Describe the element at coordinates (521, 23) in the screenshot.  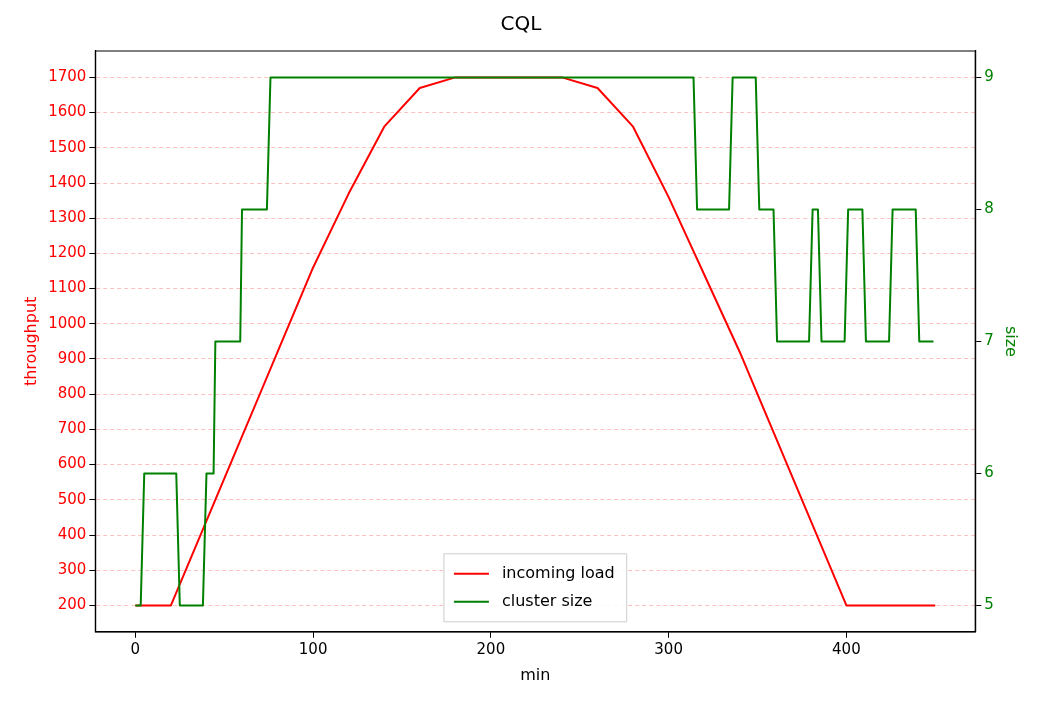
I see `chart-title: CQL` at that location.